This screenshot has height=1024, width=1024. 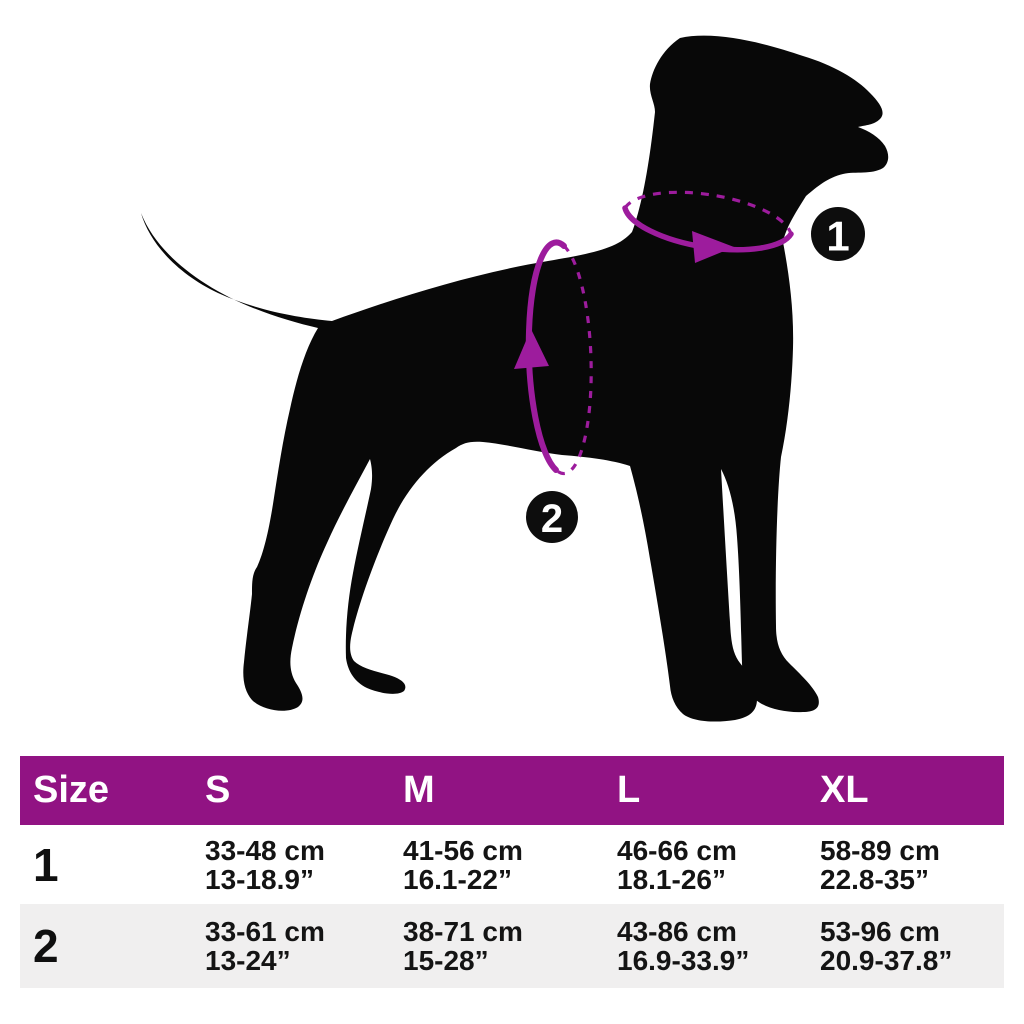 What do you see at coordinates (218, 790) in the screenshot?
I see `column-header-s: S` at bounding box center [218, 790].